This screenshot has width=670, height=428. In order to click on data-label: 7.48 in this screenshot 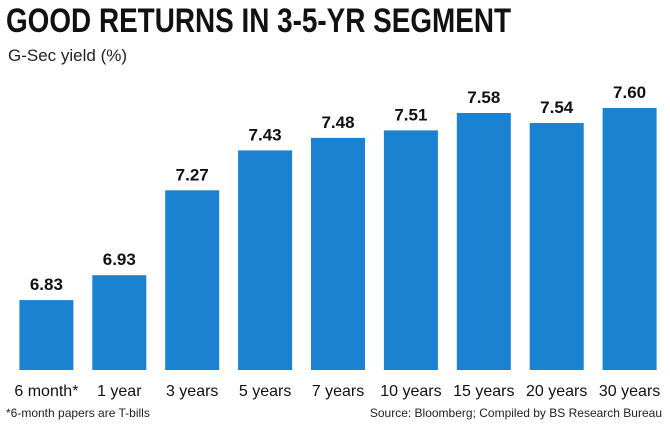, I will do `click(337, 122)`.